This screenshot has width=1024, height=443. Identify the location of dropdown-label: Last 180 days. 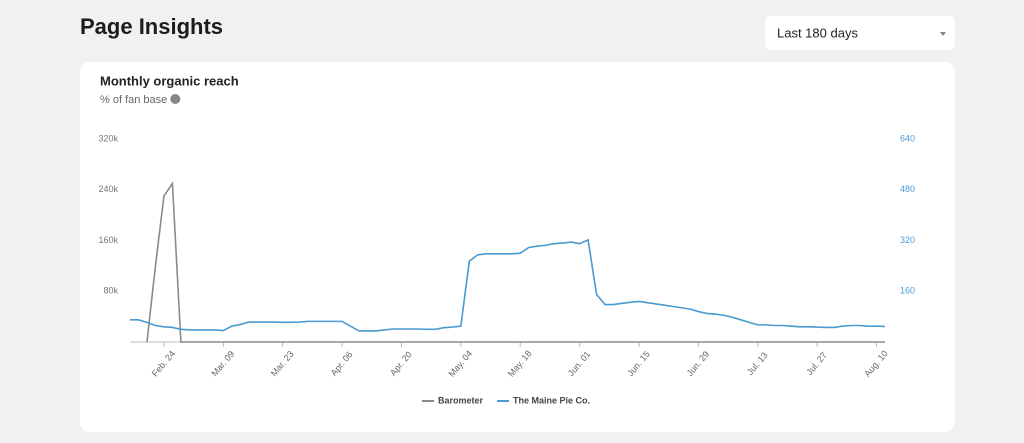
(817, 32).